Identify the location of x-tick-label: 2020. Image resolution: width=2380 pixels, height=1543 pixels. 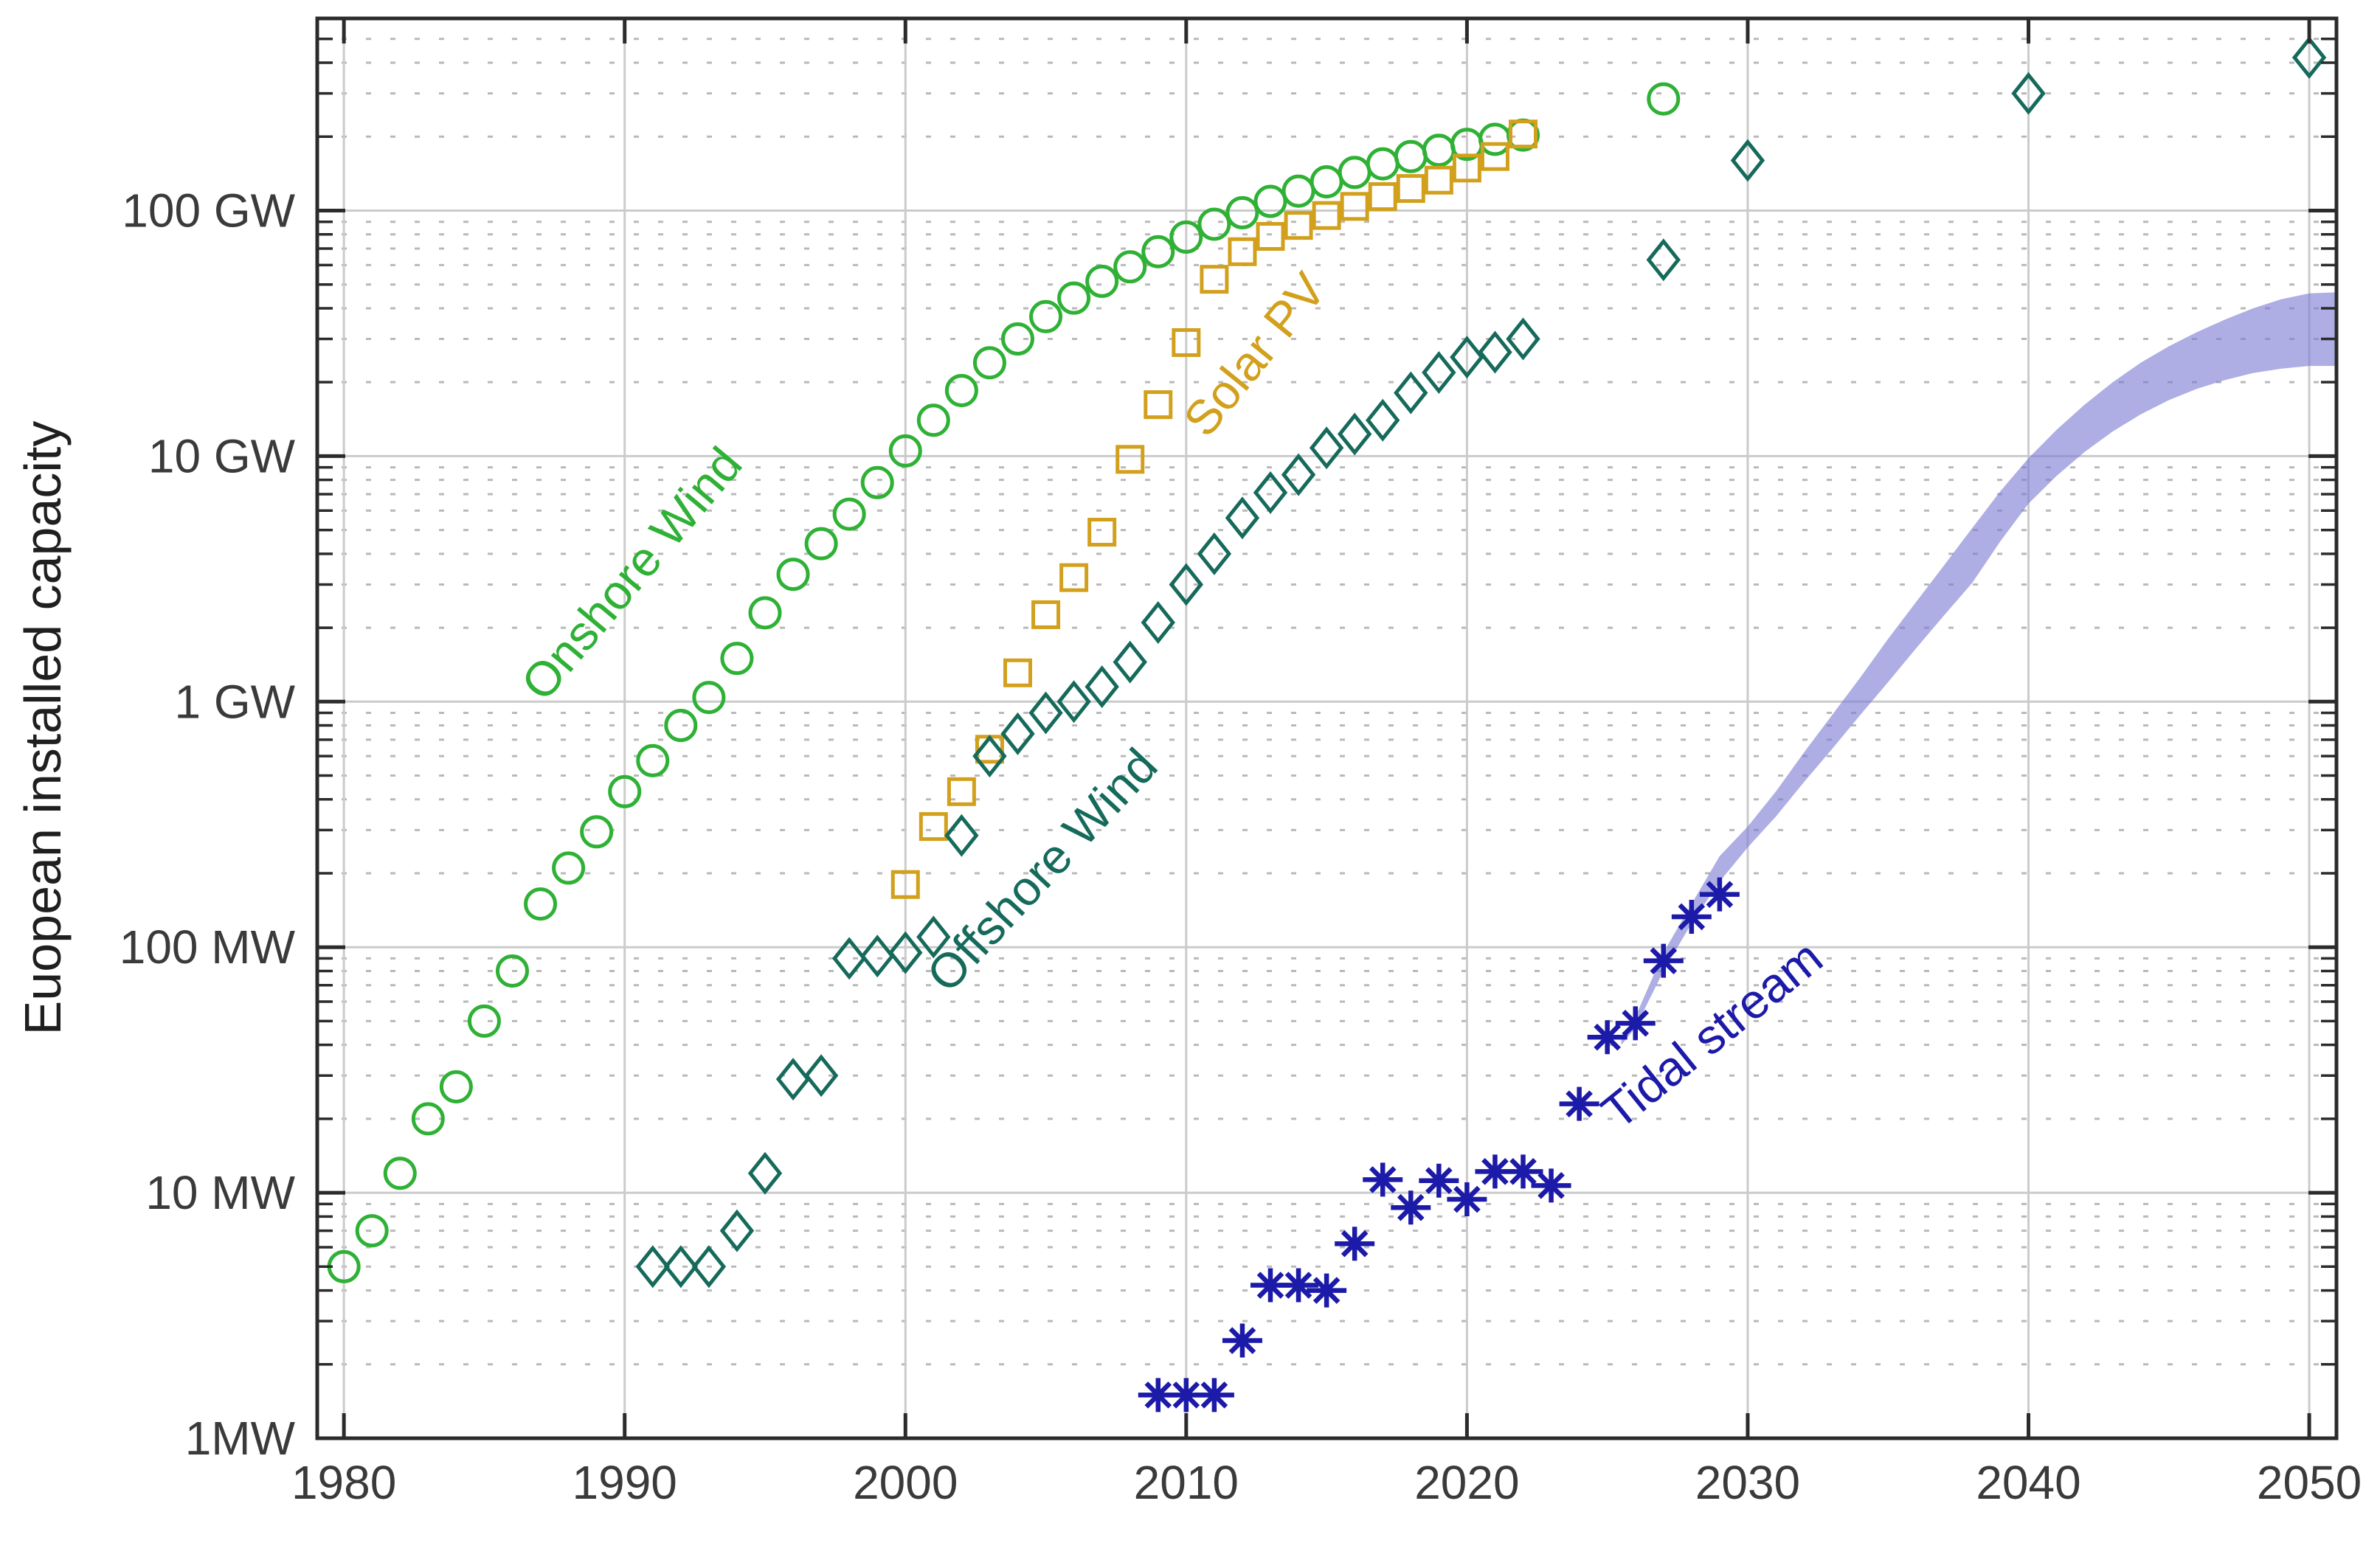
(1466, 1482).